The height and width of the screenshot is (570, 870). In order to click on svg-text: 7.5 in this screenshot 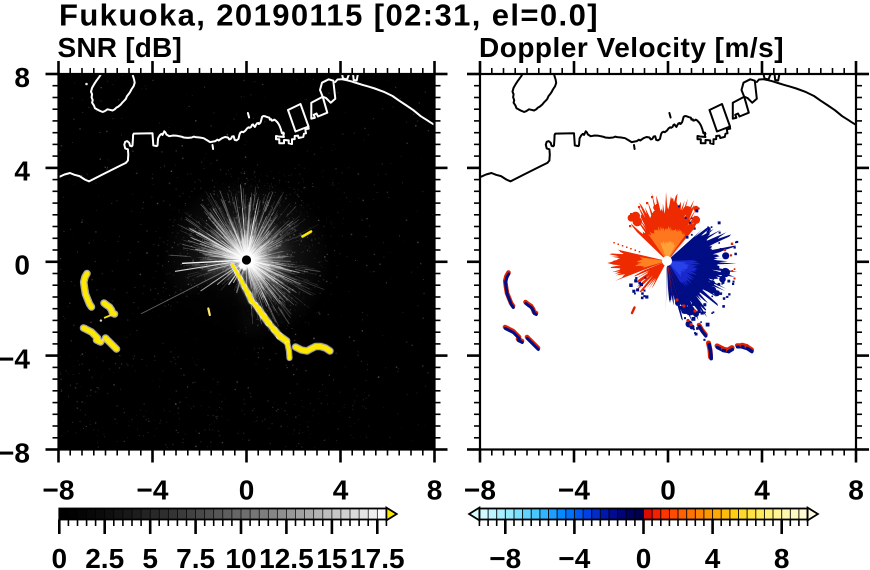, I will do `click(195, 556)`.